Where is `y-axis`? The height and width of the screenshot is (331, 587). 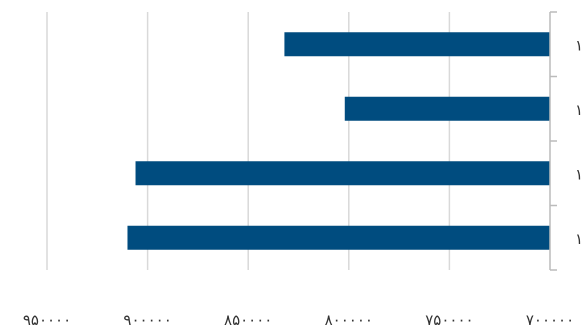 y-axis is located at coordinates (553, 141).